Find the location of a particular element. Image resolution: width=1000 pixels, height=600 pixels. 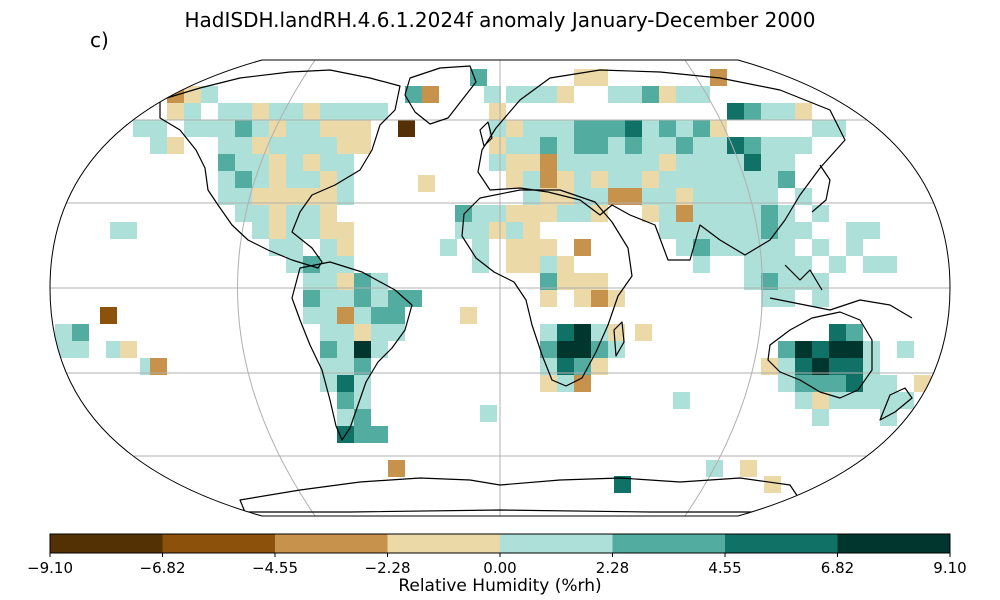

new-zealand-coast is located at coordinates (896, 404).